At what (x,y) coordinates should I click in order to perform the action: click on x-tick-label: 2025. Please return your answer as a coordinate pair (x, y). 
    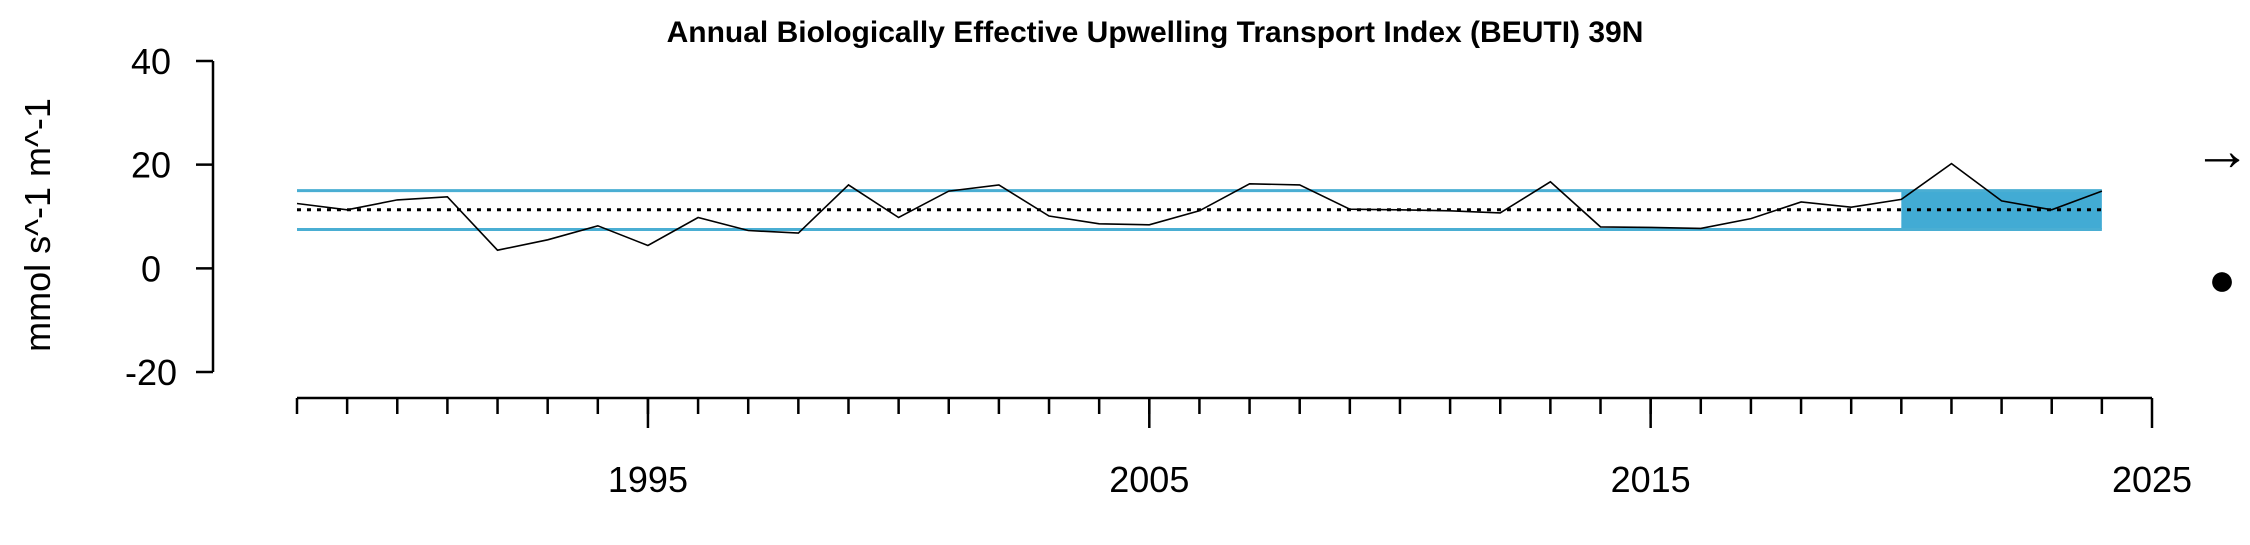
    Looking at the image, I should click on (2152, 479).